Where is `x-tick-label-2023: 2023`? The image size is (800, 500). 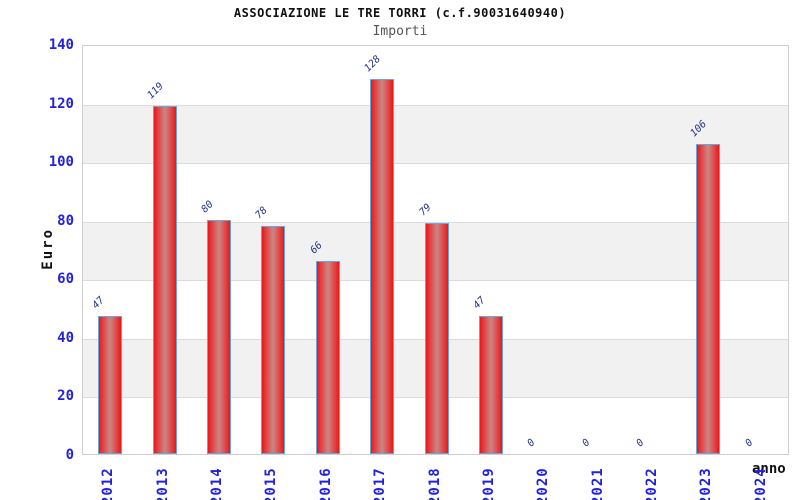
x-tick-label-2023: 2023 is located at coordinates (706, 483).